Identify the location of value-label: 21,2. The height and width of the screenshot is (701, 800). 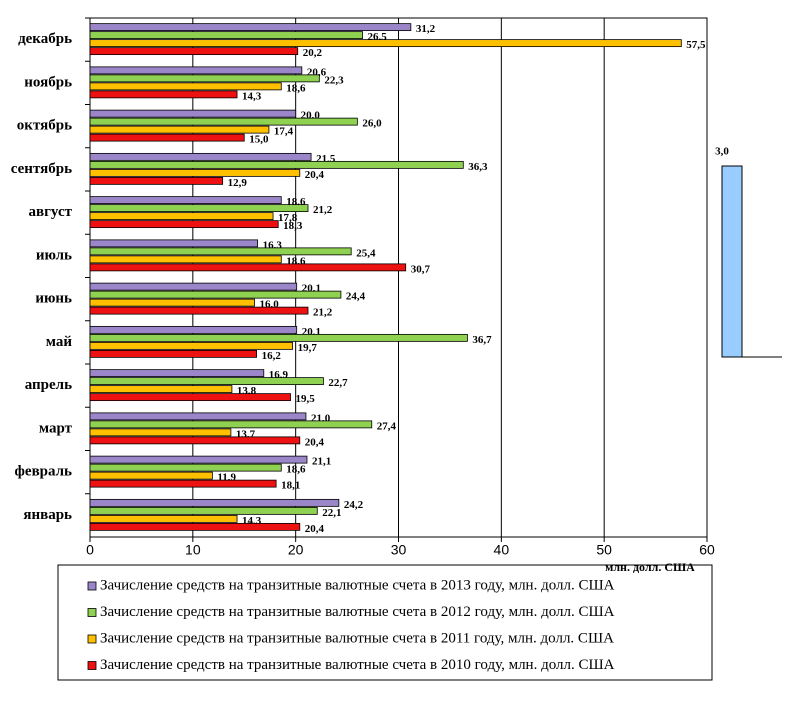
(323, 210).